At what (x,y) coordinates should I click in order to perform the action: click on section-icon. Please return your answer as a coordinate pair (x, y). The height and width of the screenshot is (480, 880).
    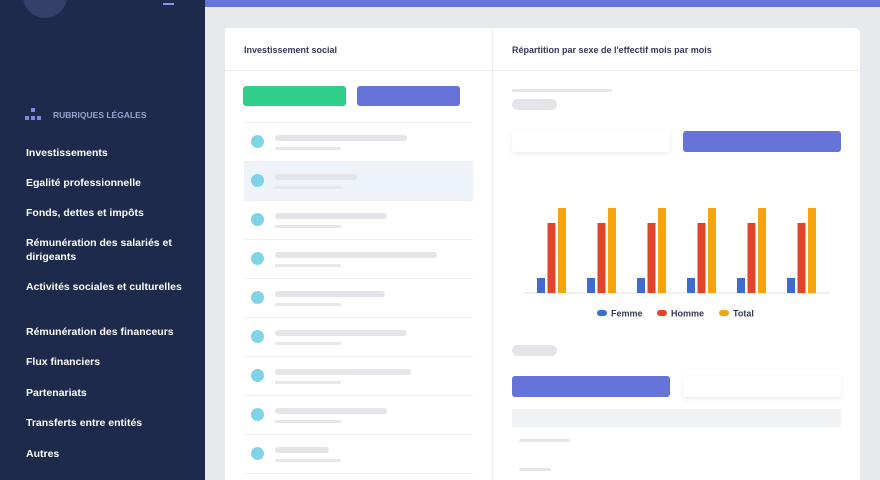
    Looking at the image, I should click on (33, 114).